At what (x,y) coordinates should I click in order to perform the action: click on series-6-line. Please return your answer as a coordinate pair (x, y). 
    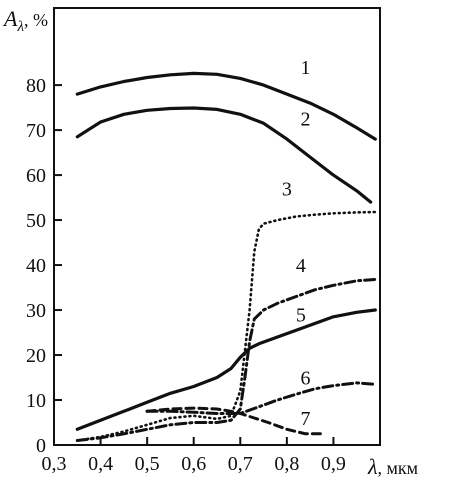
    Looking at the image, I should click on (261, 398).